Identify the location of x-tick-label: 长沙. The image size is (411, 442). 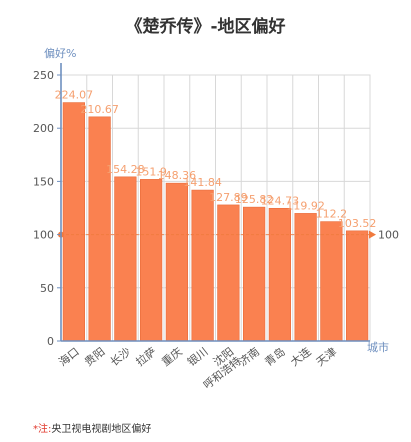
(120, 357).